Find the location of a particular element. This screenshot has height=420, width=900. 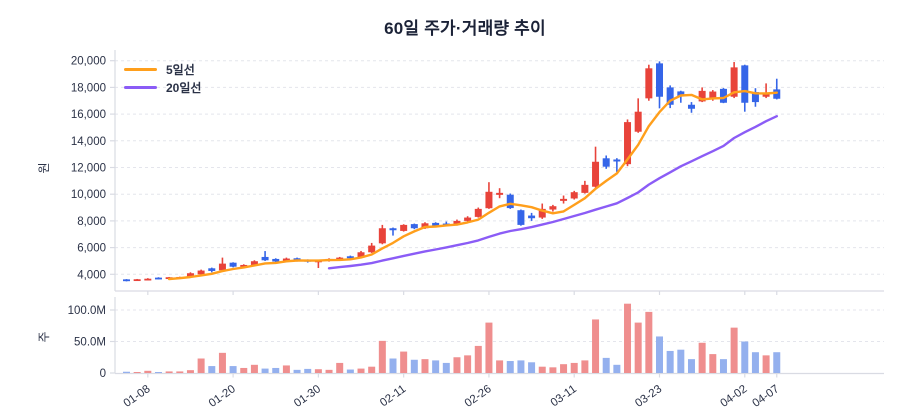

ma20-legend-label: 20일선 is located at coordinates (184, 87).